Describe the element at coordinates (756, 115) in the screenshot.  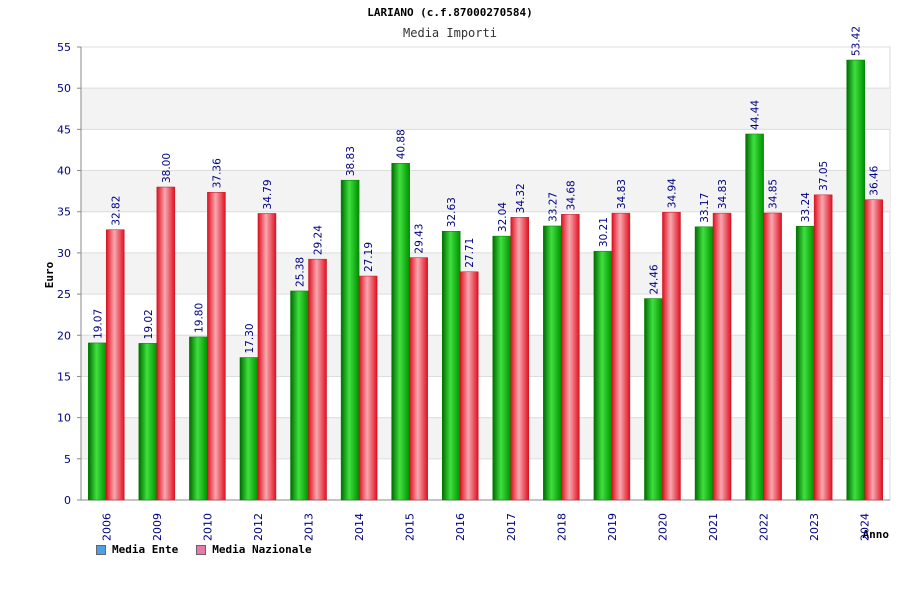
I see `data-label: 44.44` at that location.